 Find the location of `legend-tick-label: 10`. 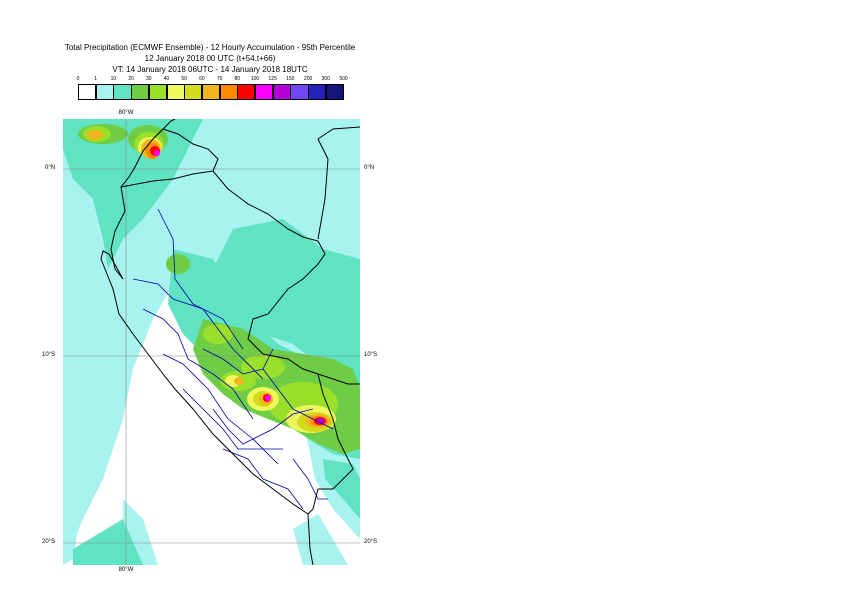

legend-tick-label: 10 is located at coordinates (113, 79).